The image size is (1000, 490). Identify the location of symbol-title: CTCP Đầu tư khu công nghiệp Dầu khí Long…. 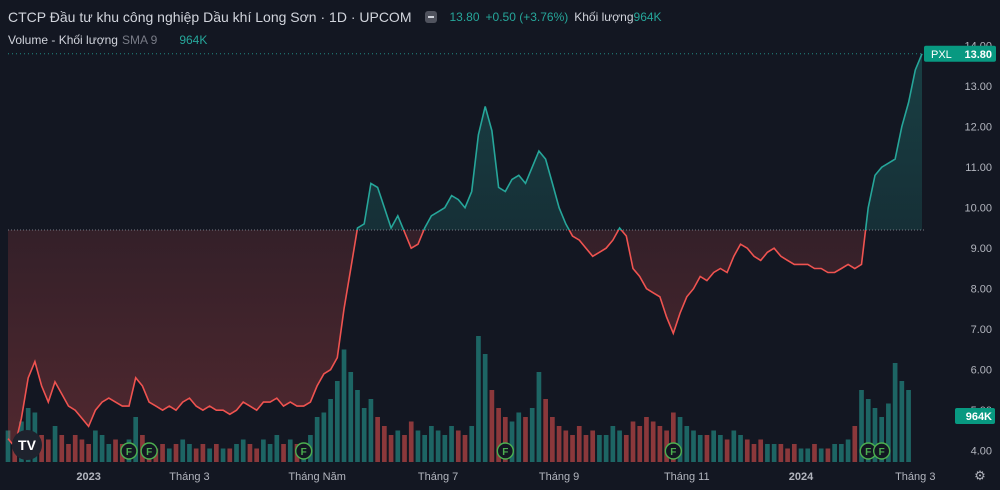
(210, 17).